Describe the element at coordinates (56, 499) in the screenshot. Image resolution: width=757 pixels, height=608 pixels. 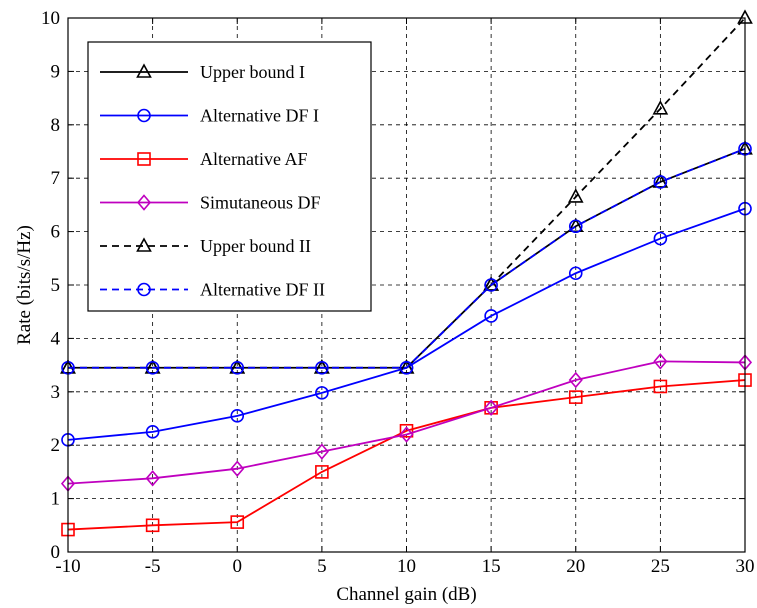
I see `y-tick-label: 1` at that location.